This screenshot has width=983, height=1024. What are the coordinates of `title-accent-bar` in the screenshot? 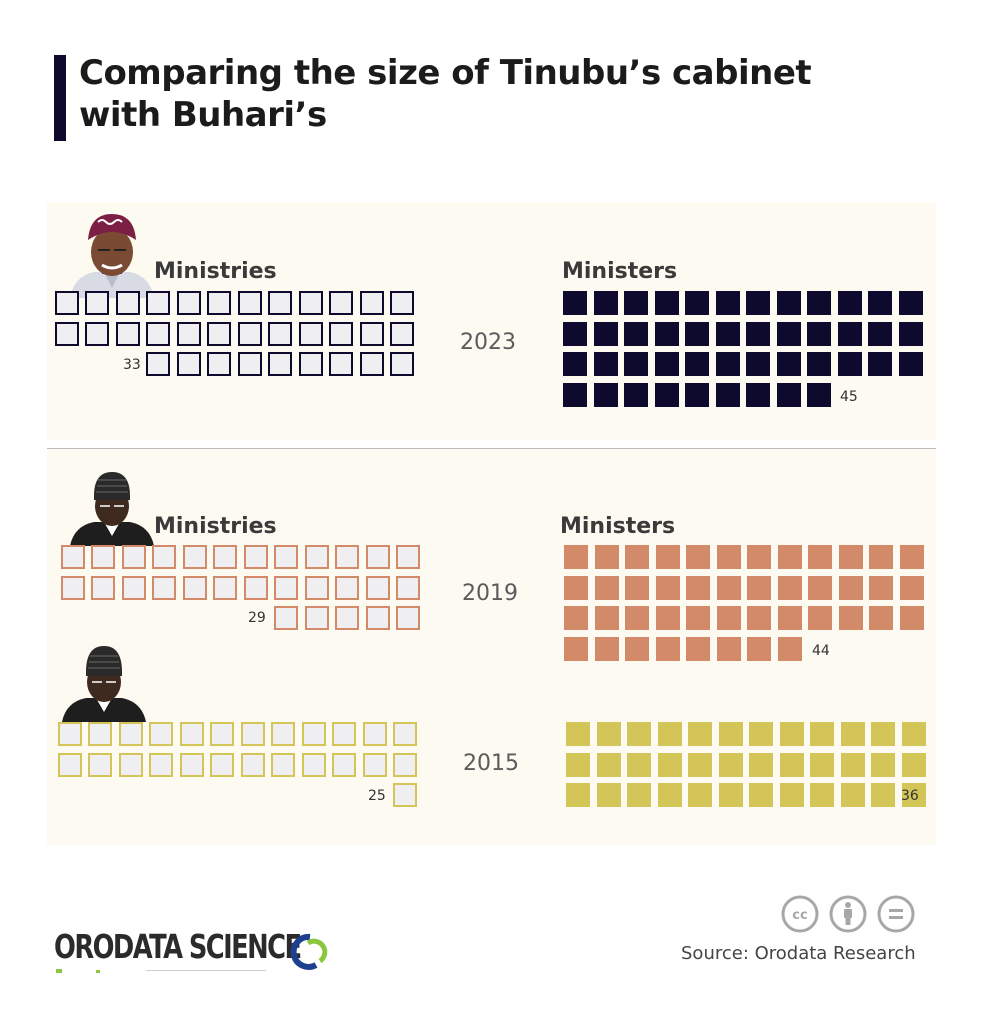 It's located at (60, 98).